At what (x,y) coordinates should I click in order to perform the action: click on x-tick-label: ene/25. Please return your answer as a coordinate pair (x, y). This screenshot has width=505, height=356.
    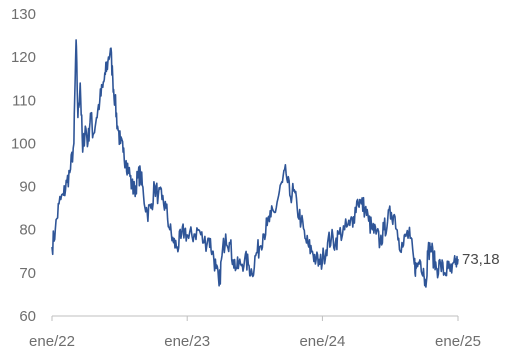
    Looking at the image, I should click on (458, 341).